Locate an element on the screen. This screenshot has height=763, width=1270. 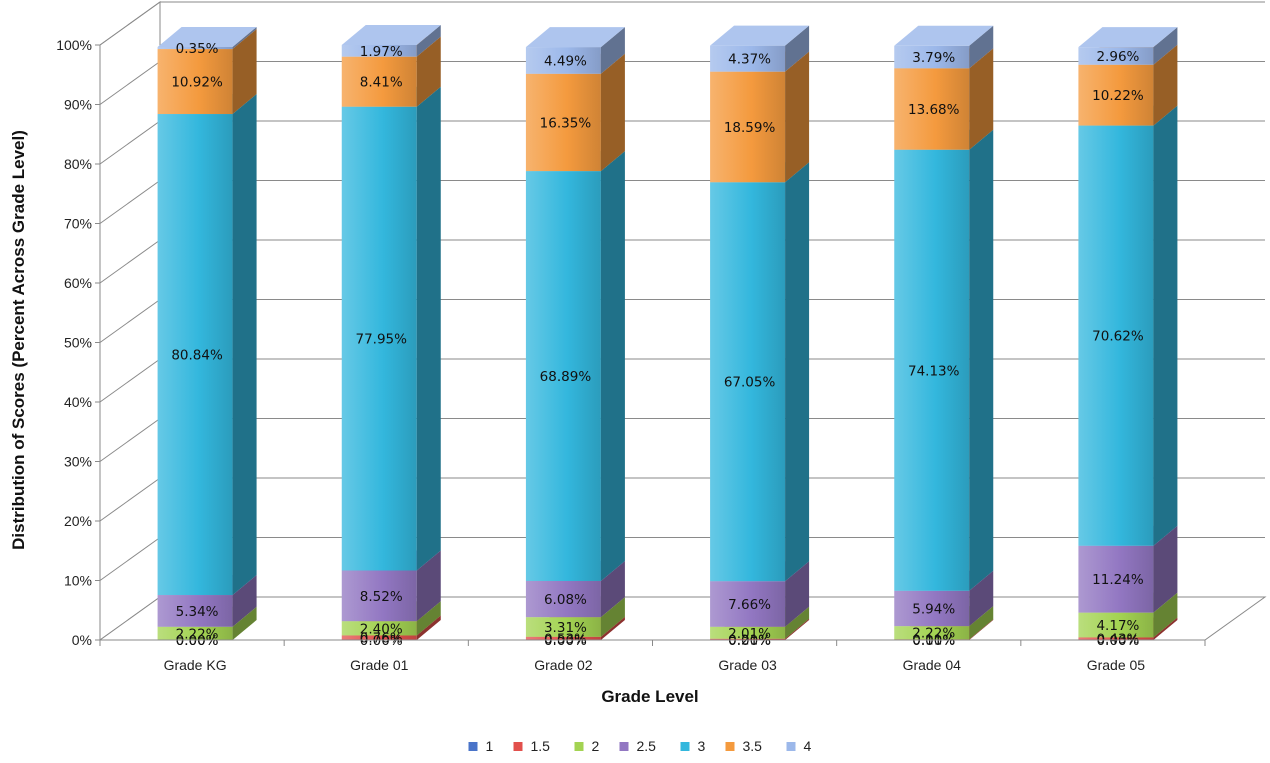
data-label: 0.76% is located at coordinates (381, 639).